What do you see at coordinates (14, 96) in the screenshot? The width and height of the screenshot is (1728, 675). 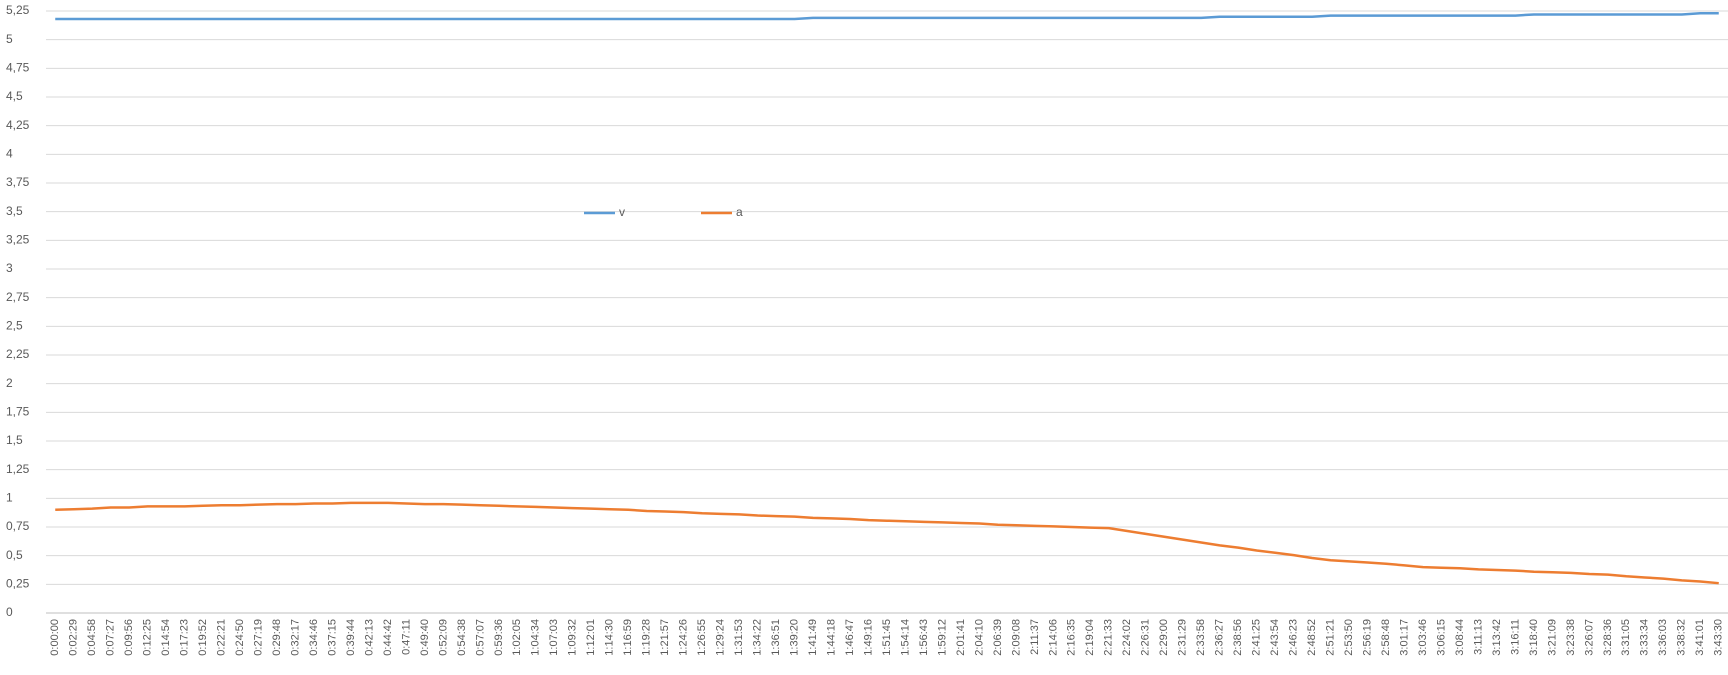 I see `y-tick-label: 4,5` at bounding box center [14, 96].